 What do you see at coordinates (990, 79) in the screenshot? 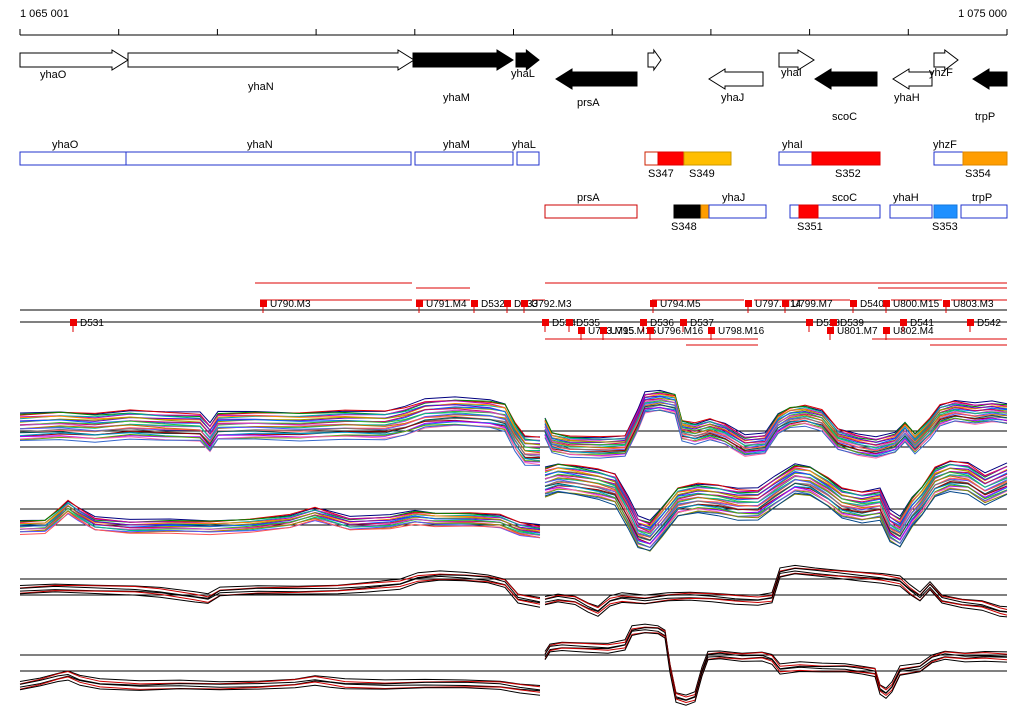
I see `gene-arrow-trpP` at bounding box center [990, 79].